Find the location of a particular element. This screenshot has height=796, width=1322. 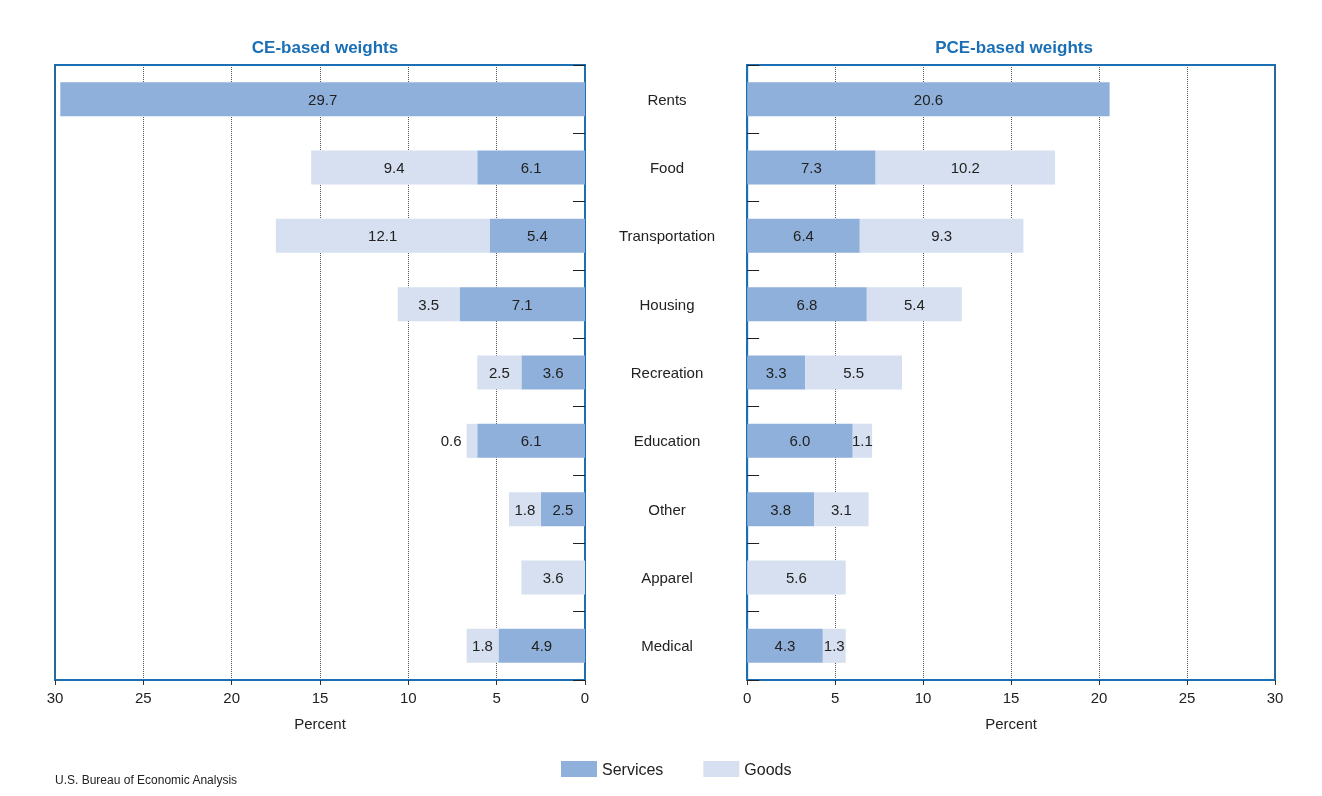

data-label: 3.8 is located at coordinates (781, 509).